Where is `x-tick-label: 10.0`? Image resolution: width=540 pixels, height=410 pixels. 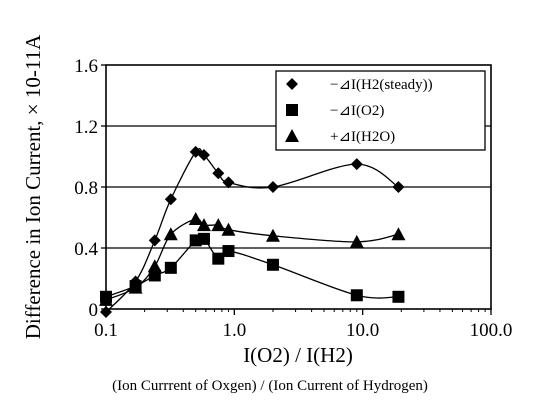
x-tick-label: 10.0 is located at coordinates (362, 330).